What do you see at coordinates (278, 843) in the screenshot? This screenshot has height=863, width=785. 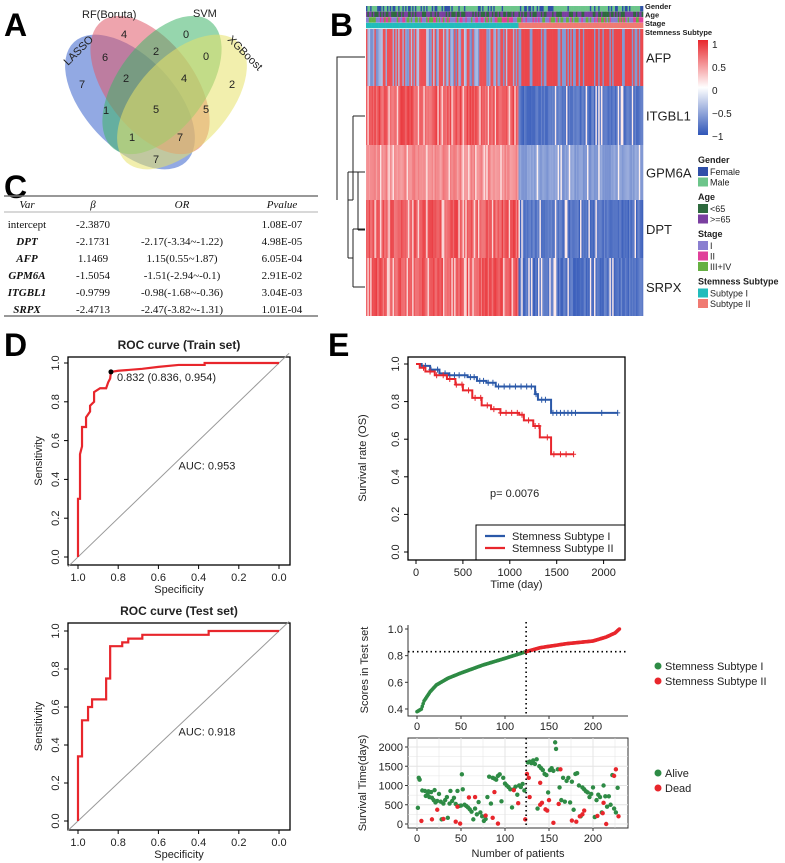 I see `x-tick-label: 0.0` at bounding box center [278, 843].